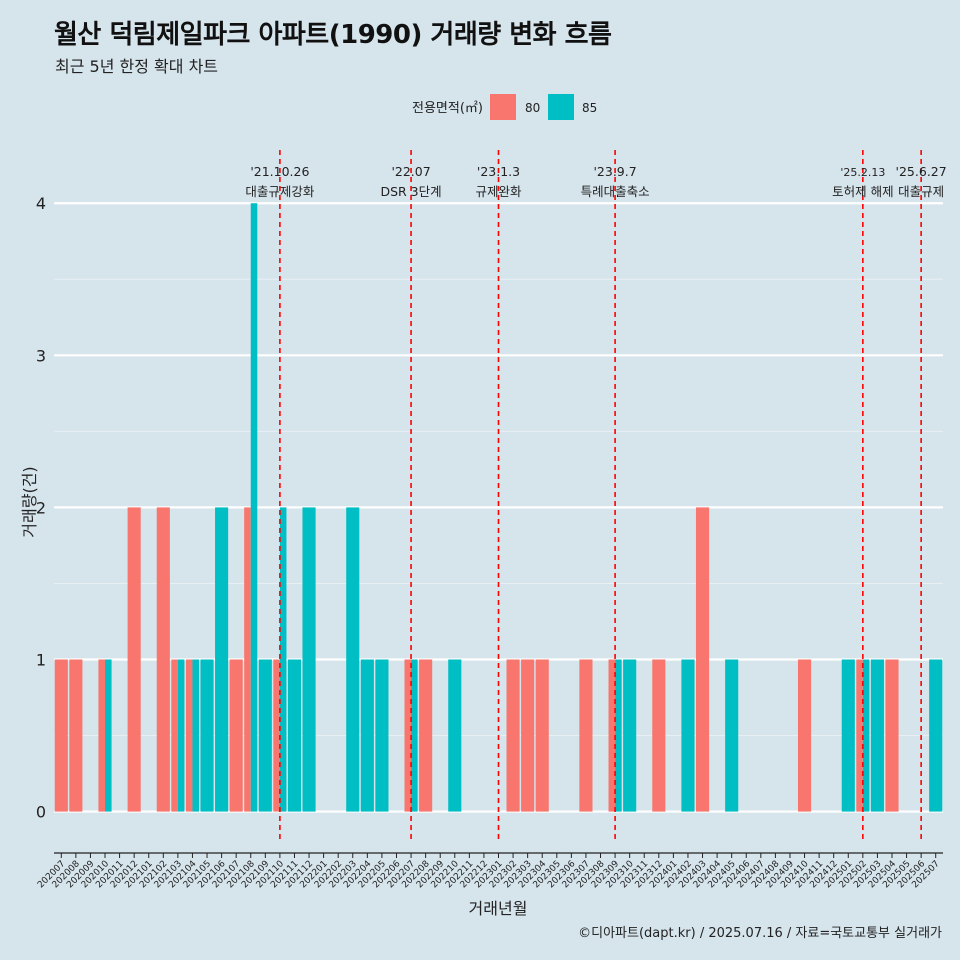 This screenshot has width=960, height=960. Describe the element at coordinates (498, 191) in the screenshot. I see `event-text-label: 규제완화` at that location.